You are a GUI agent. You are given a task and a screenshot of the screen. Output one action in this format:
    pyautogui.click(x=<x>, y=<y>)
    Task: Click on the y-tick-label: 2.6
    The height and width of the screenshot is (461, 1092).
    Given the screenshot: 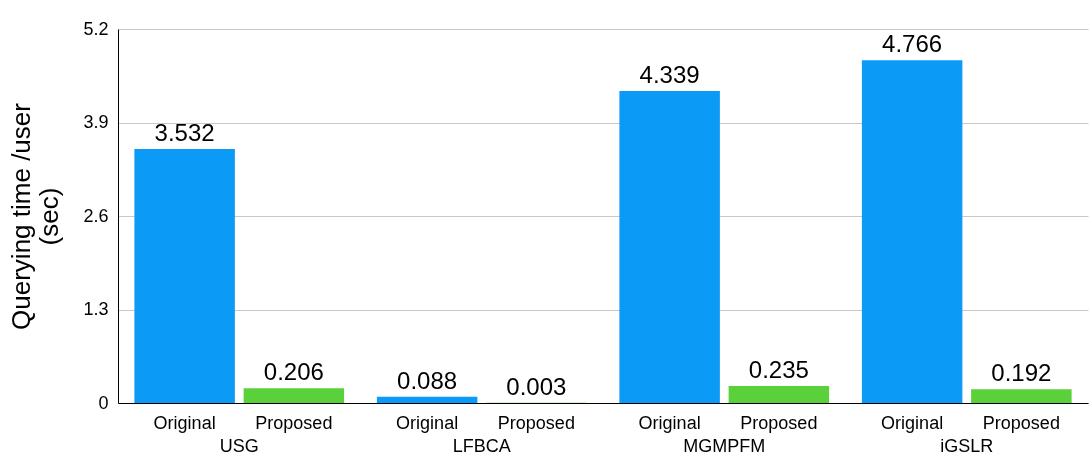 What is the action you would take?
    pyautogui.click(x=96, y=215)
    